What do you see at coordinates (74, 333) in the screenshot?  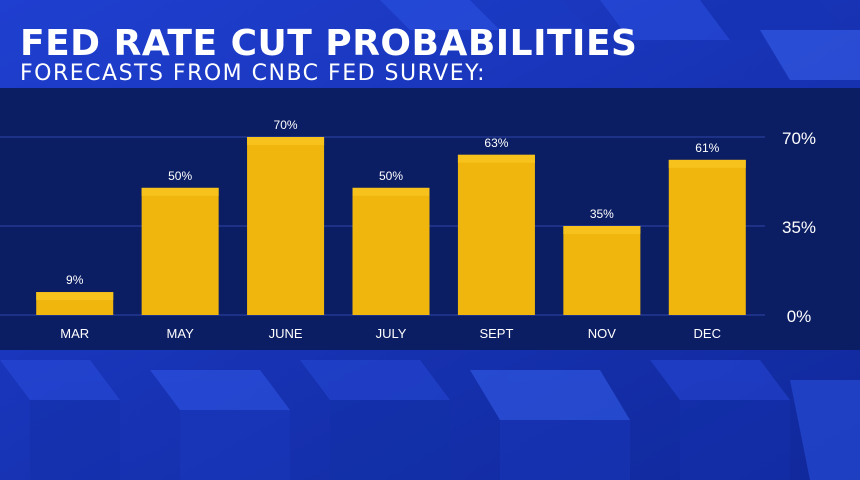 I see `x-tick-label: MAR` at bounding box center [74, 333].